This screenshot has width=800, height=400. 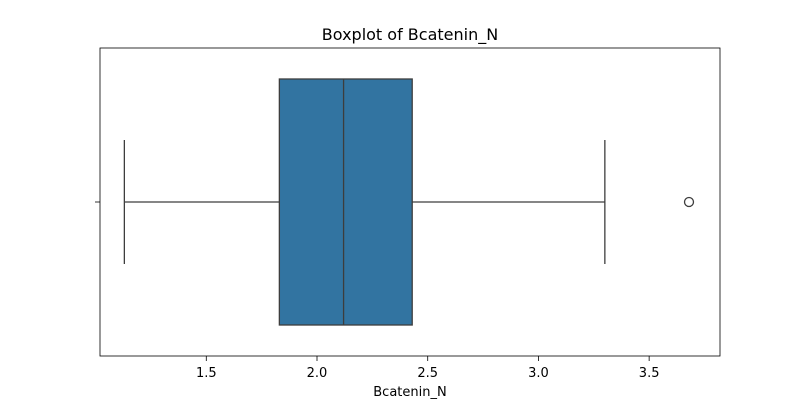 I want to click on x-axis-label: Bcatenin_N, so click(x=409, y=392).